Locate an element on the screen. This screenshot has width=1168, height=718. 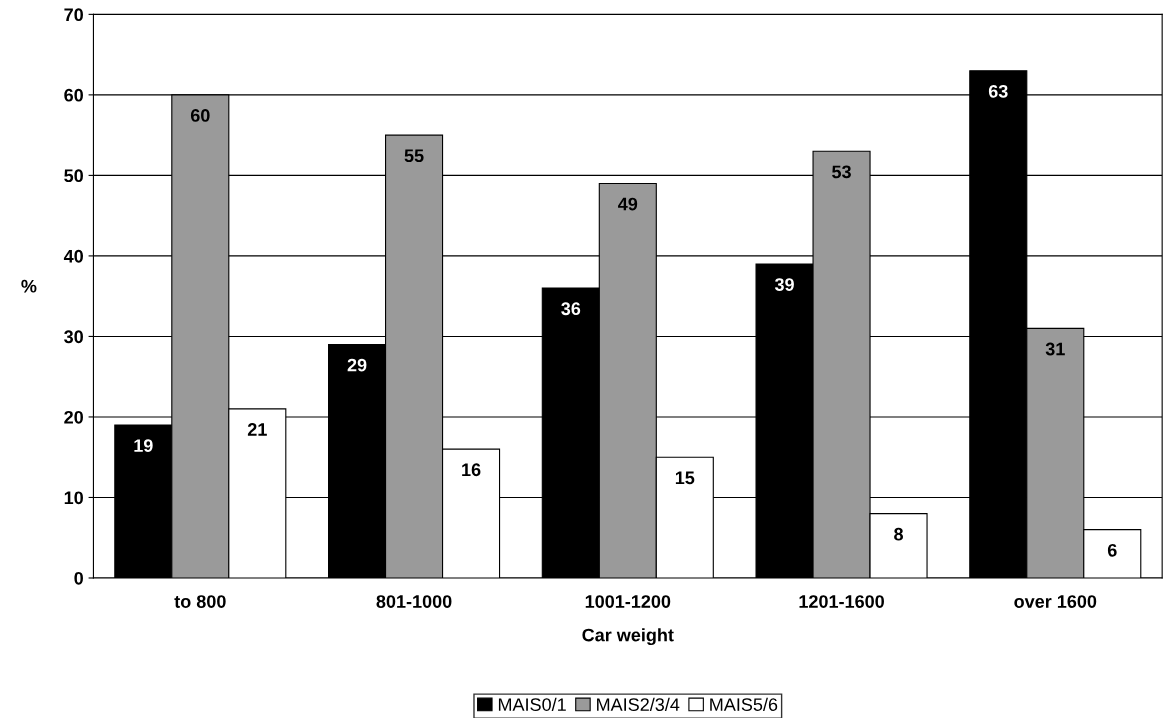
data-label: 15 is located at coordinates (685, 478).